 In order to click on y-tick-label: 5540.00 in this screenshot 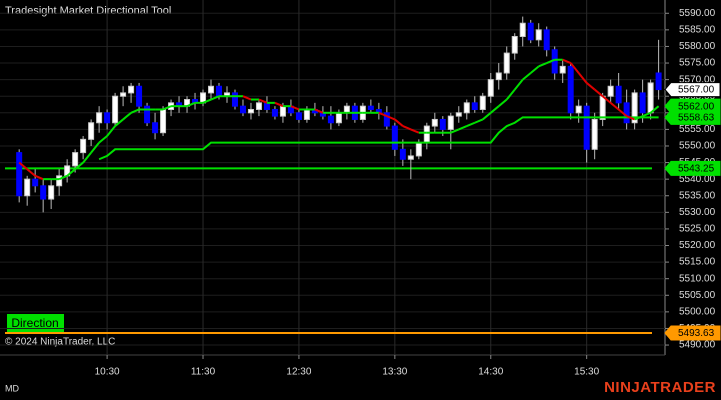, I will do `click(697, 179)`.